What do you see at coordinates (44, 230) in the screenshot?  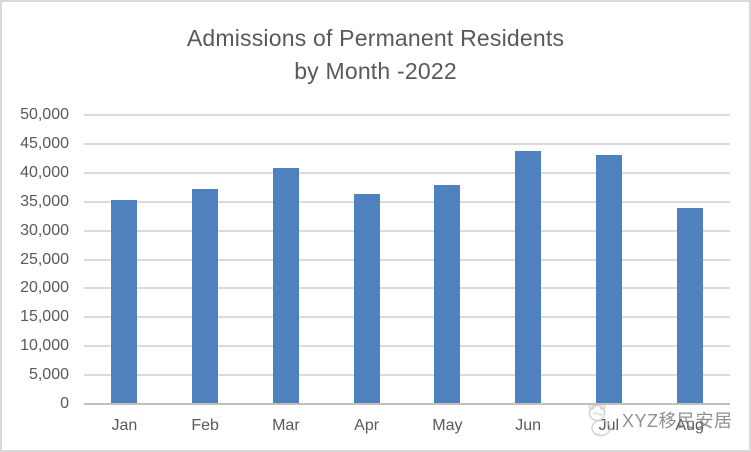 I see `y-tick-label: 30,000` at bounding box center [44, 230].